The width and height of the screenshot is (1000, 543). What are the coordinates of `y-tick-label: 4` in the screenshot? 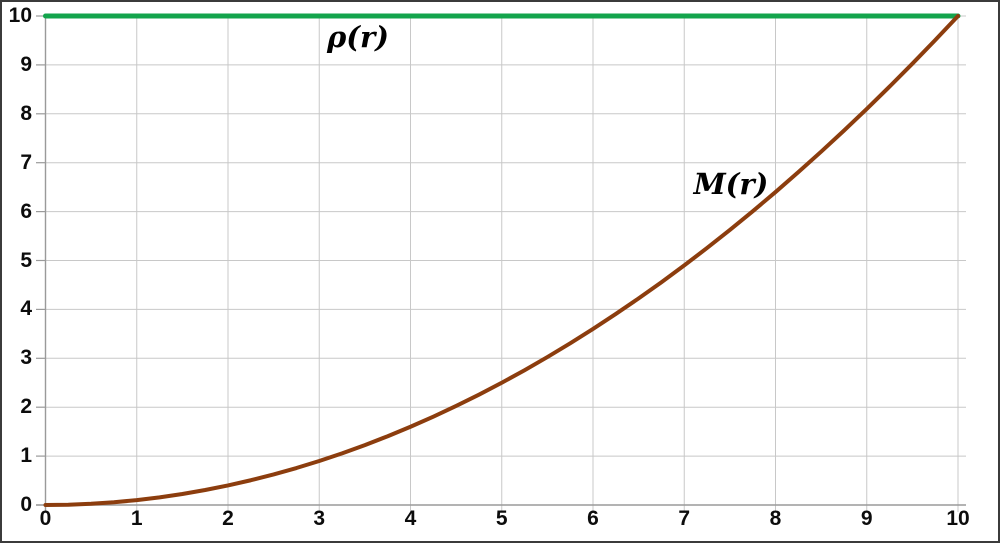 It's located at (26, 309).